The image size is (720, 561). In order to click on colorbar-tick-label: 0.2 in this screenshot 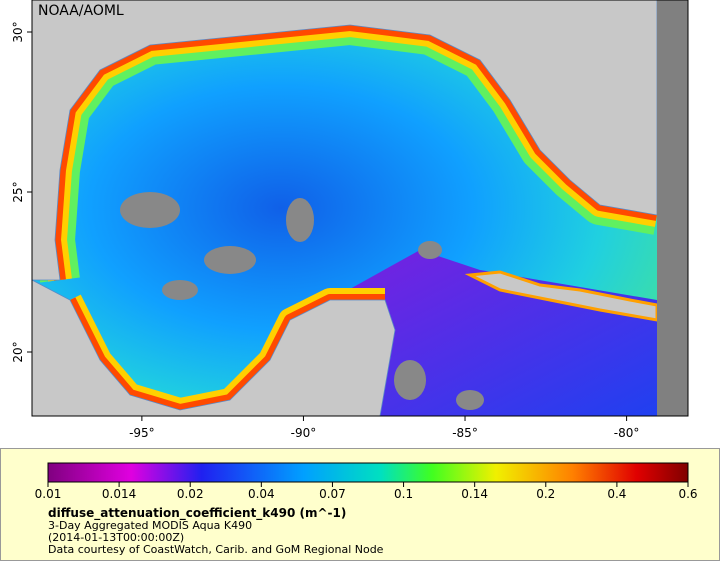, I will do `click(545, 494)`.